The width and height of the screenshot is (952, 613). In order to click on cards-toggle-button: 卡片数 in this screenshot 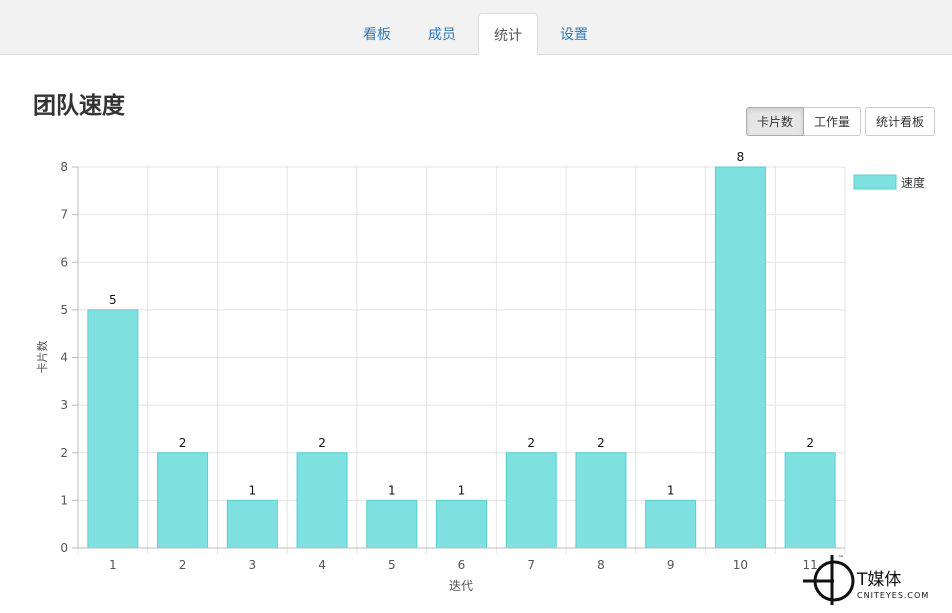, I will do `click(775, 121)`.